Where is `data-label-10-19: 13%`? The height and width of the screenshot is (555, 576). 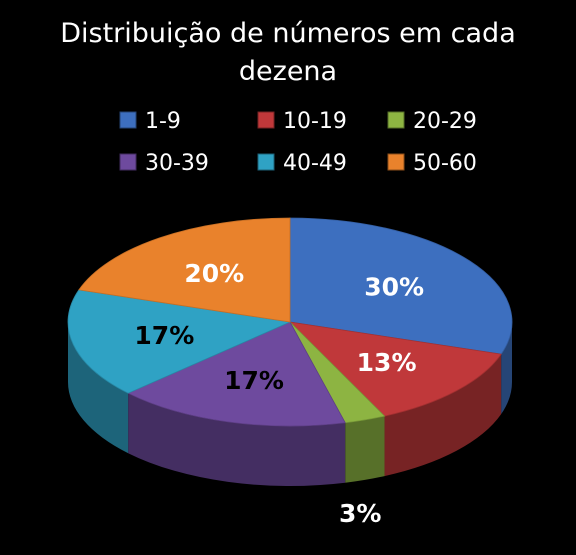 data-label-10-19: 13% is located at coordinates (387, 362).